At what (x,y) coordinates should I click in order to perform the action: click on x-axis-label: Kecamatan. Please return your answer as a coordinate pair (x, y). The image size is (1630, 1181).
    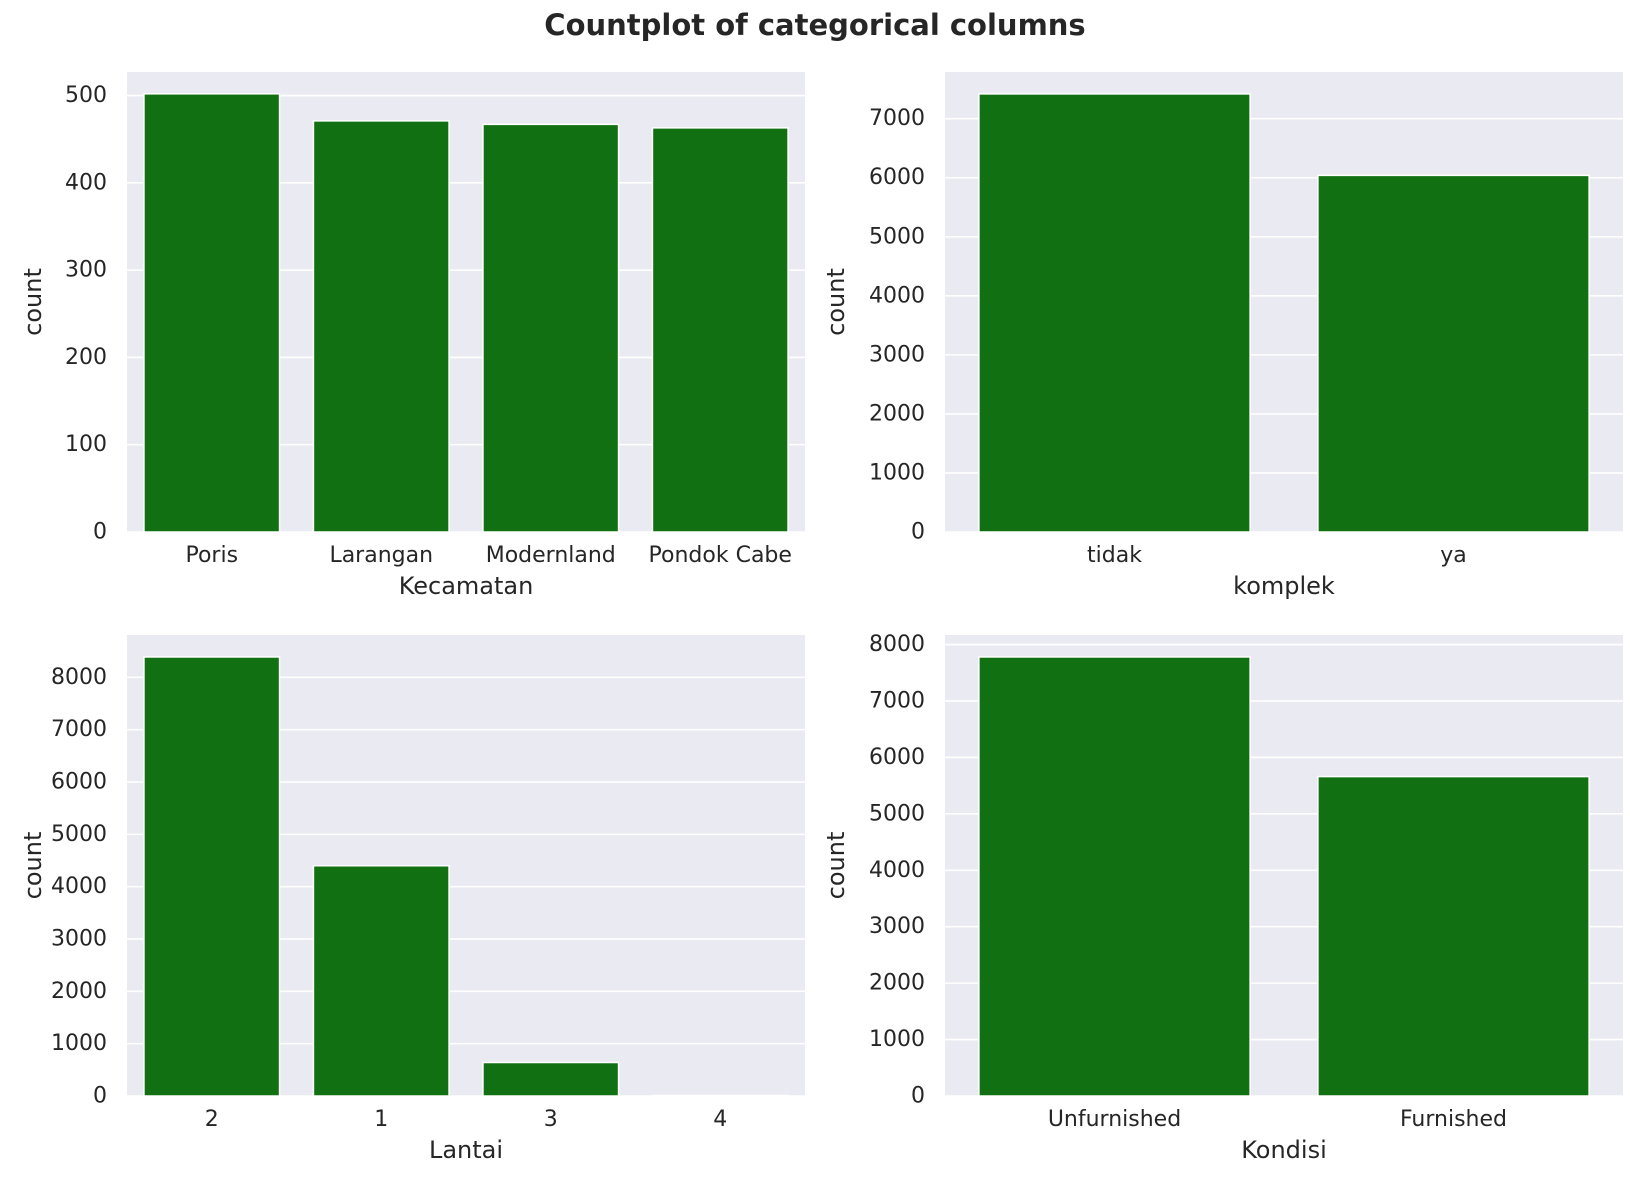
    Looking at the image, I should click on (466, 586).